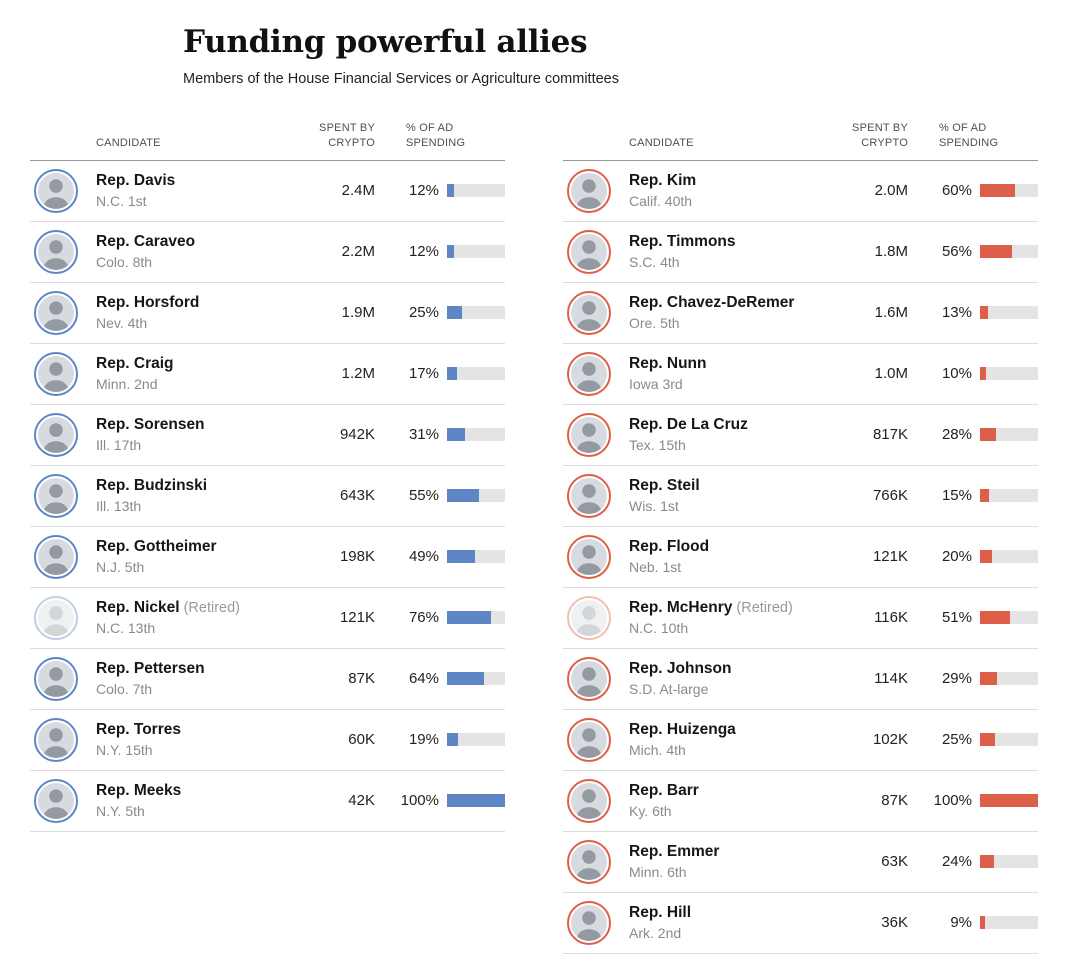 The image size is (1080, 975). Describe the element at coordinates (682, 730) in the screenshot. I see `candidate-name: Rep. Huizenga` at that location.